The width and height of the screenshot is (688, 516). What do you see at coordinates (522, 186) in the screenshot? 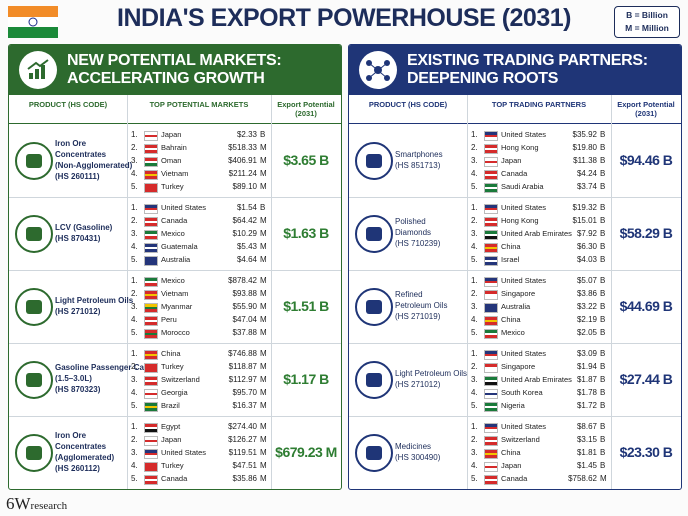
I see `country: Saudi Arabia` at bounding box center [522, 186].